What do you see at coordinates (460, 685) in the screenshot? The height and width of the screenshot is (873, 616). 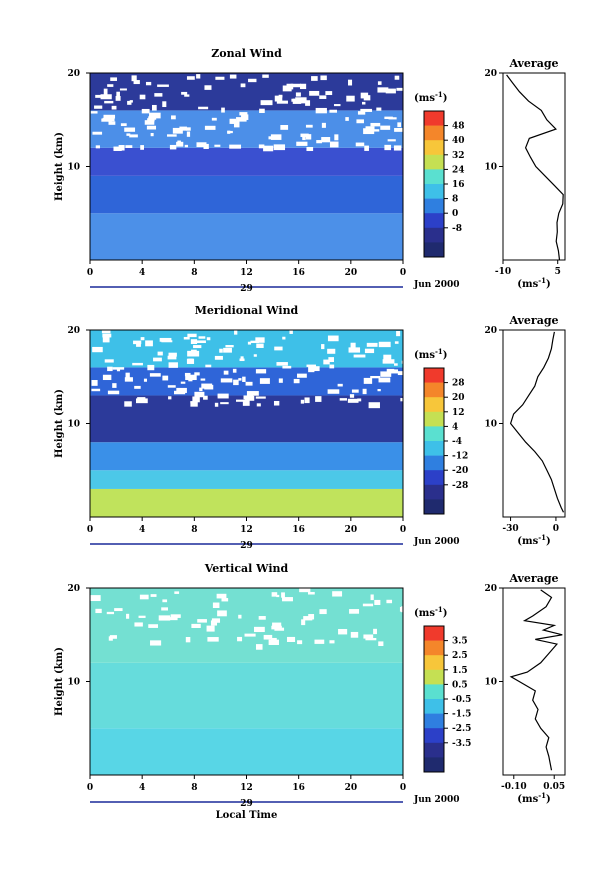 I see `colorbar-label: 0.5` at bounding box center [460, 685].